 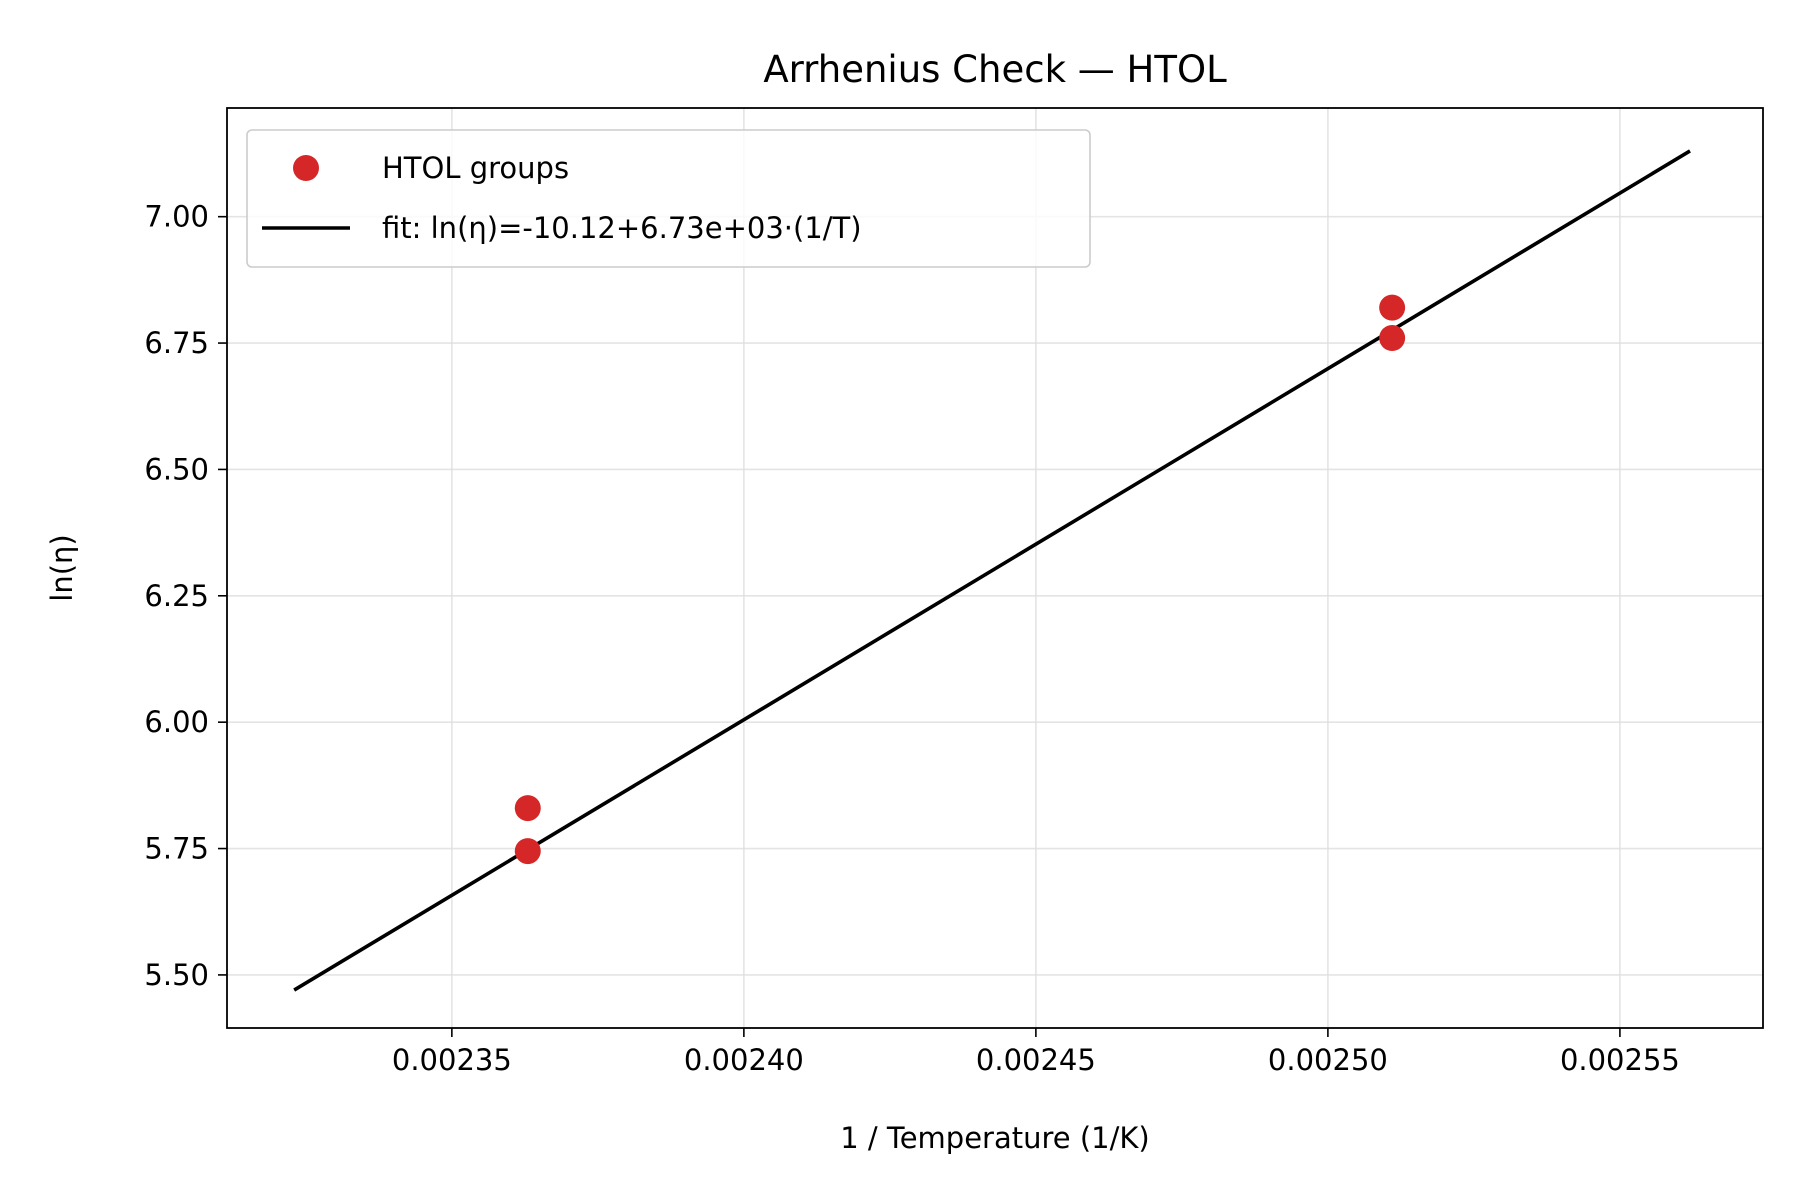 What do you see at coordinates (1036, 1060) in the screenshot?
I see `x-tick-label: 0.00245` at bounding box center [1036, 1060].